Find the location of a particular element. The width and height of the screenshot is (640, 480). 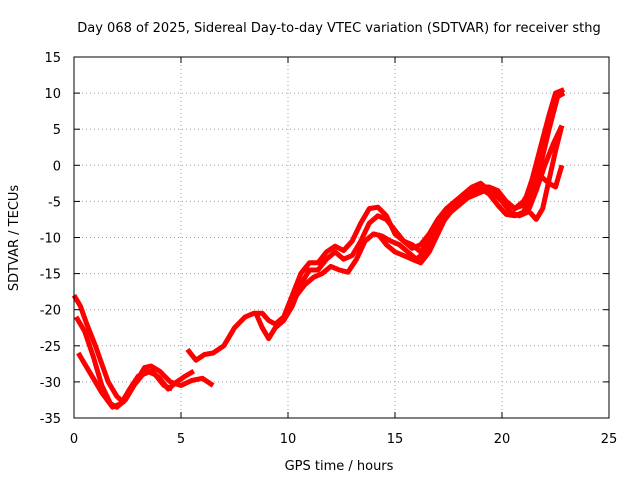

y-tick-label: -15 is located at coordinates (50, 275).